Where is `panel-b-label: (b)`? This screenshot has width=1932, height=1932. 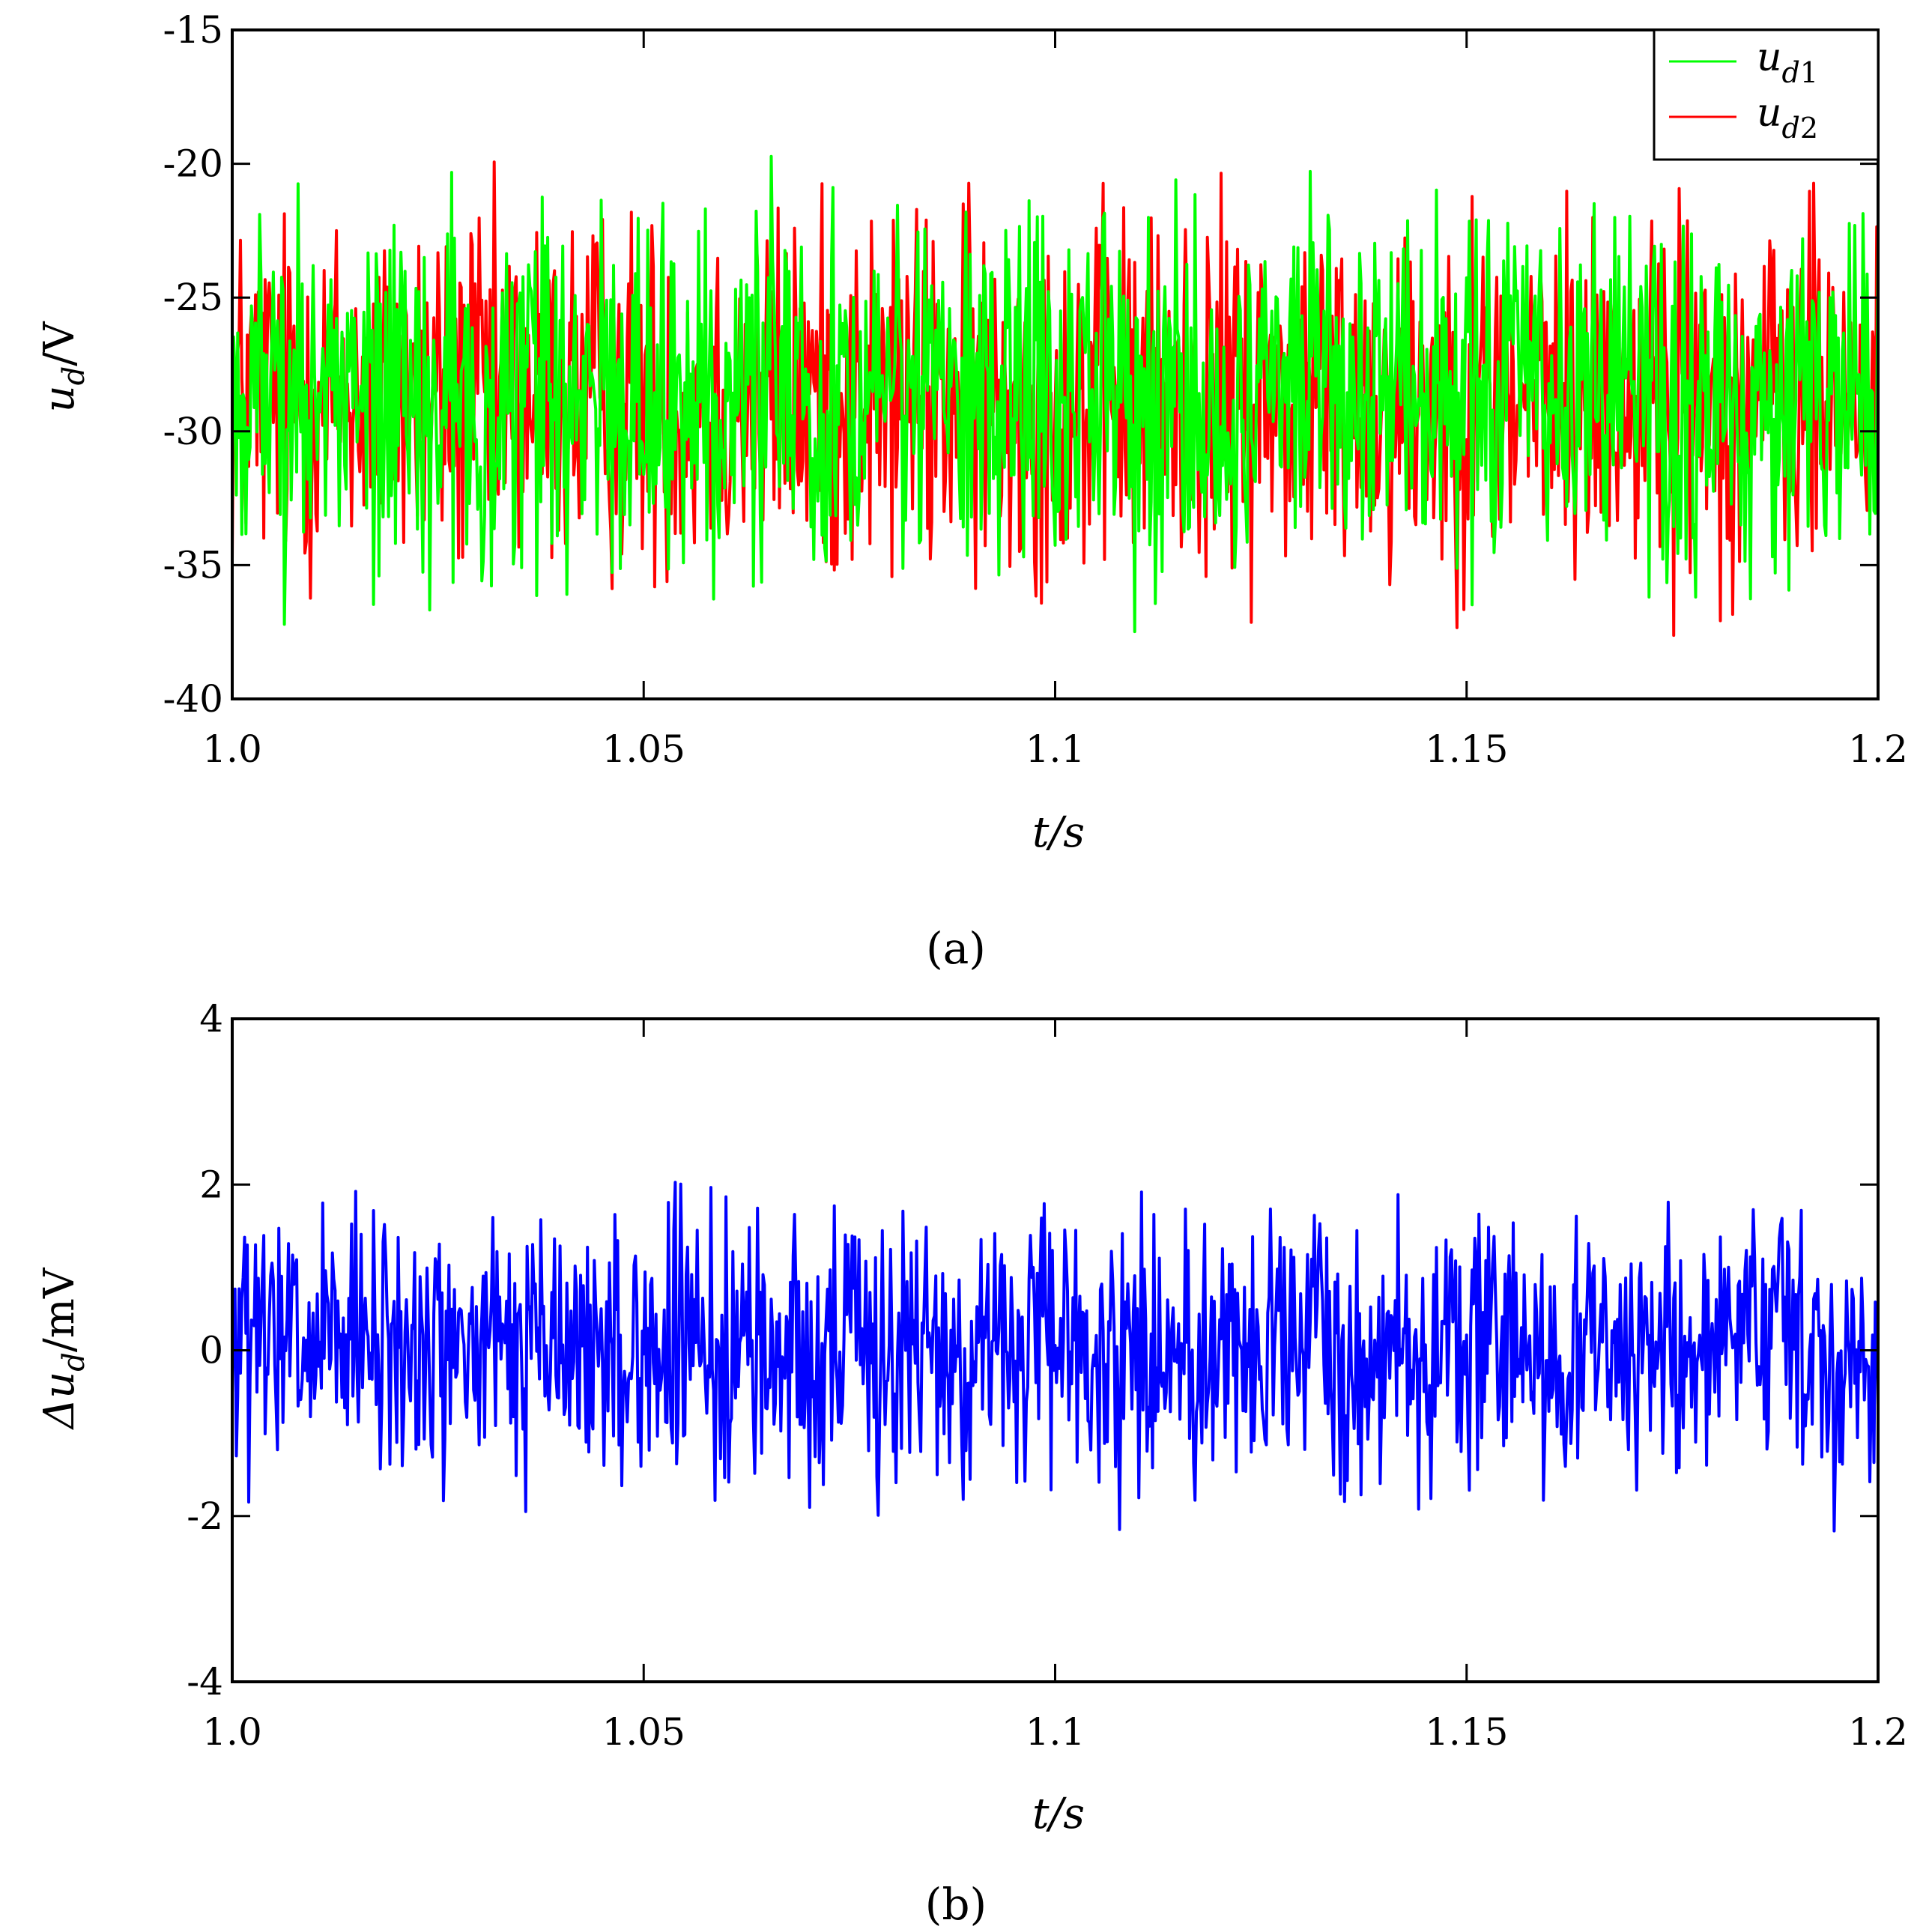 panel-b-label: (b) is located at coordinates (956, 1904).